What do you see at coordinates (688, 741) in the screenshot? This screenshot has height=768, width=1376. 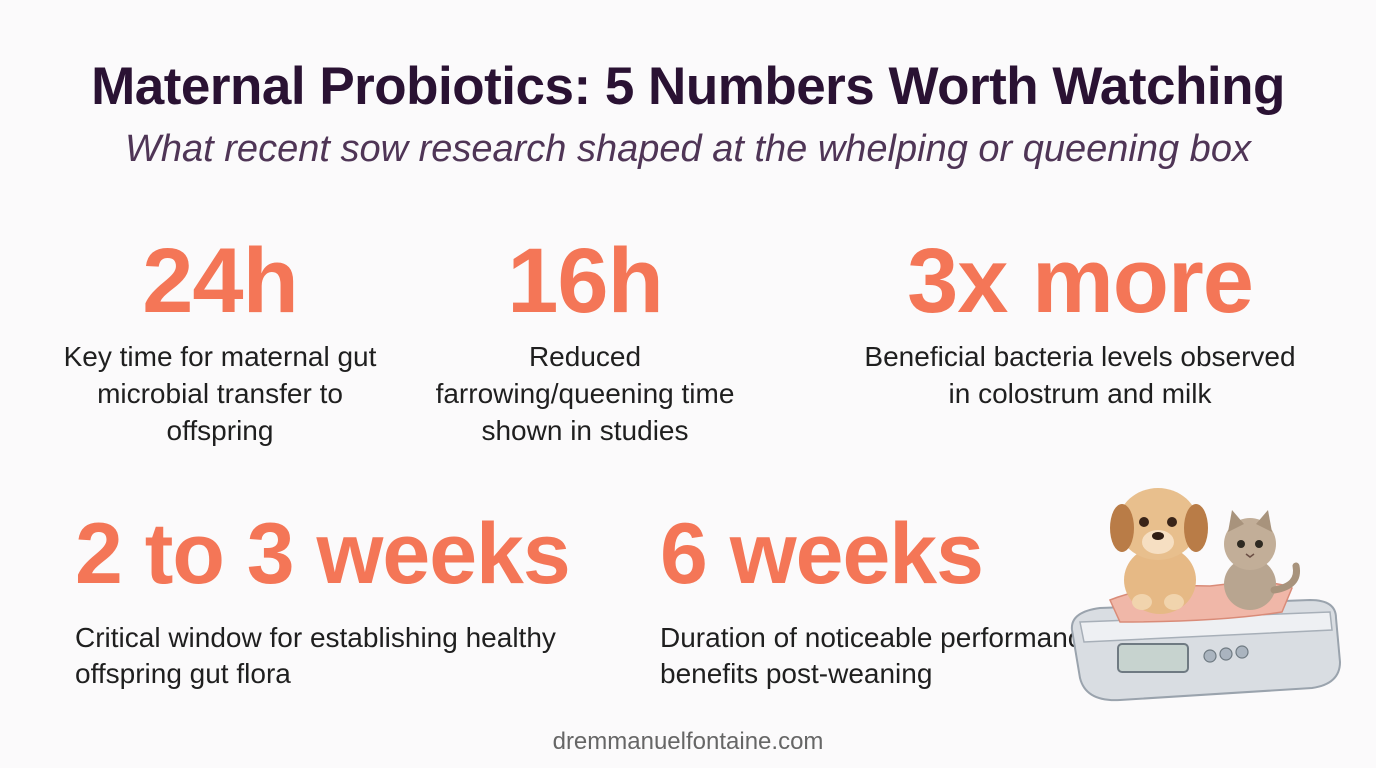 I see `footer-website: dremmanuelfontaine.com` at bounding box center [688, 741].